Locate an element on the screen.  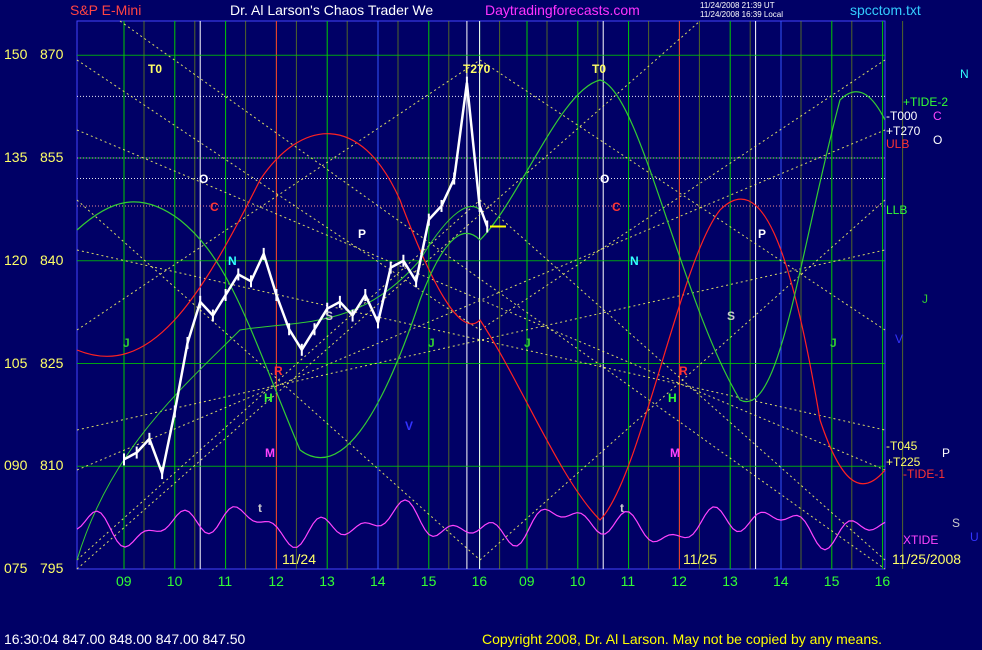
xtide-wave is located at coordinates (481, 525).